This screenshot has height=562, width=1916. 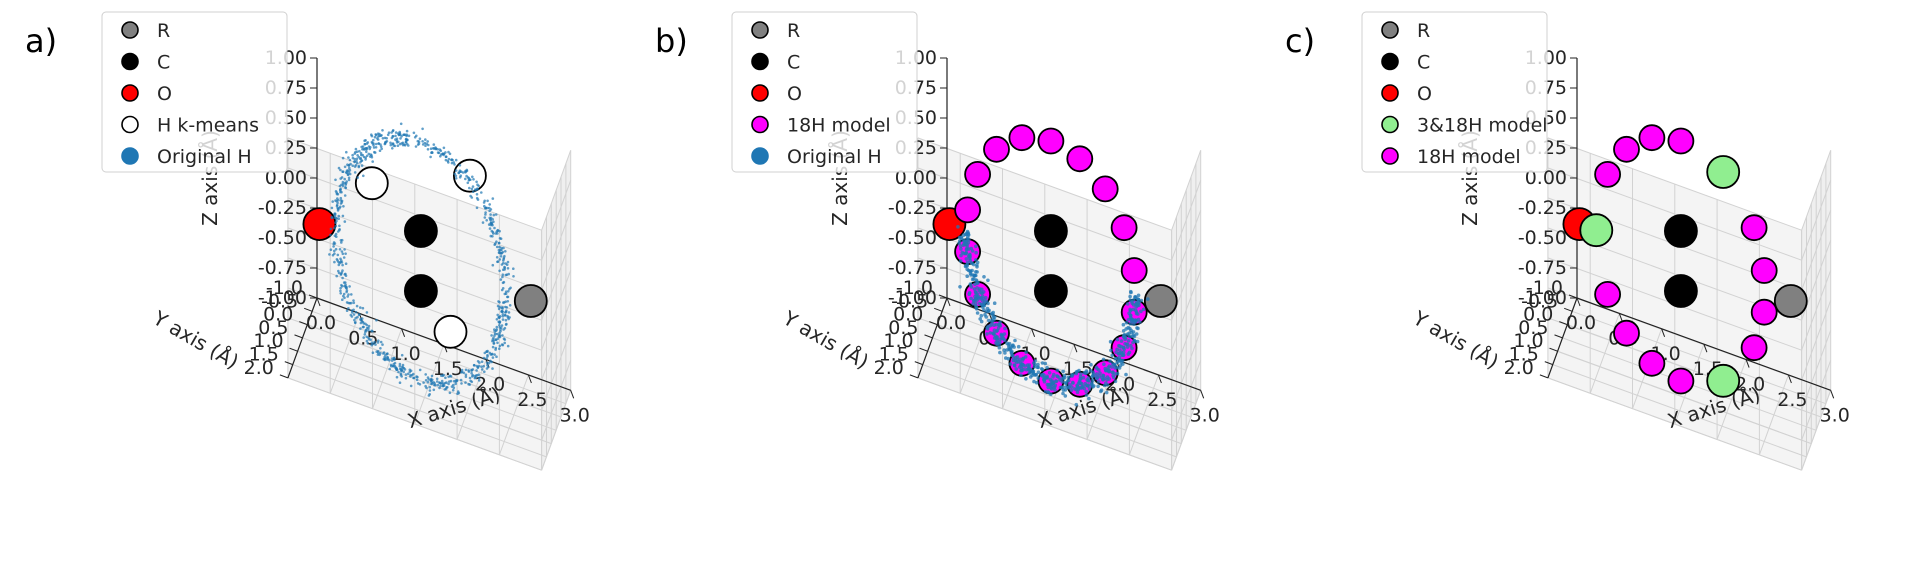 What do you see at coordinates (163, 31) in the screenshot?
I see `legend-label-r: R` at bounding box center [163, 31].